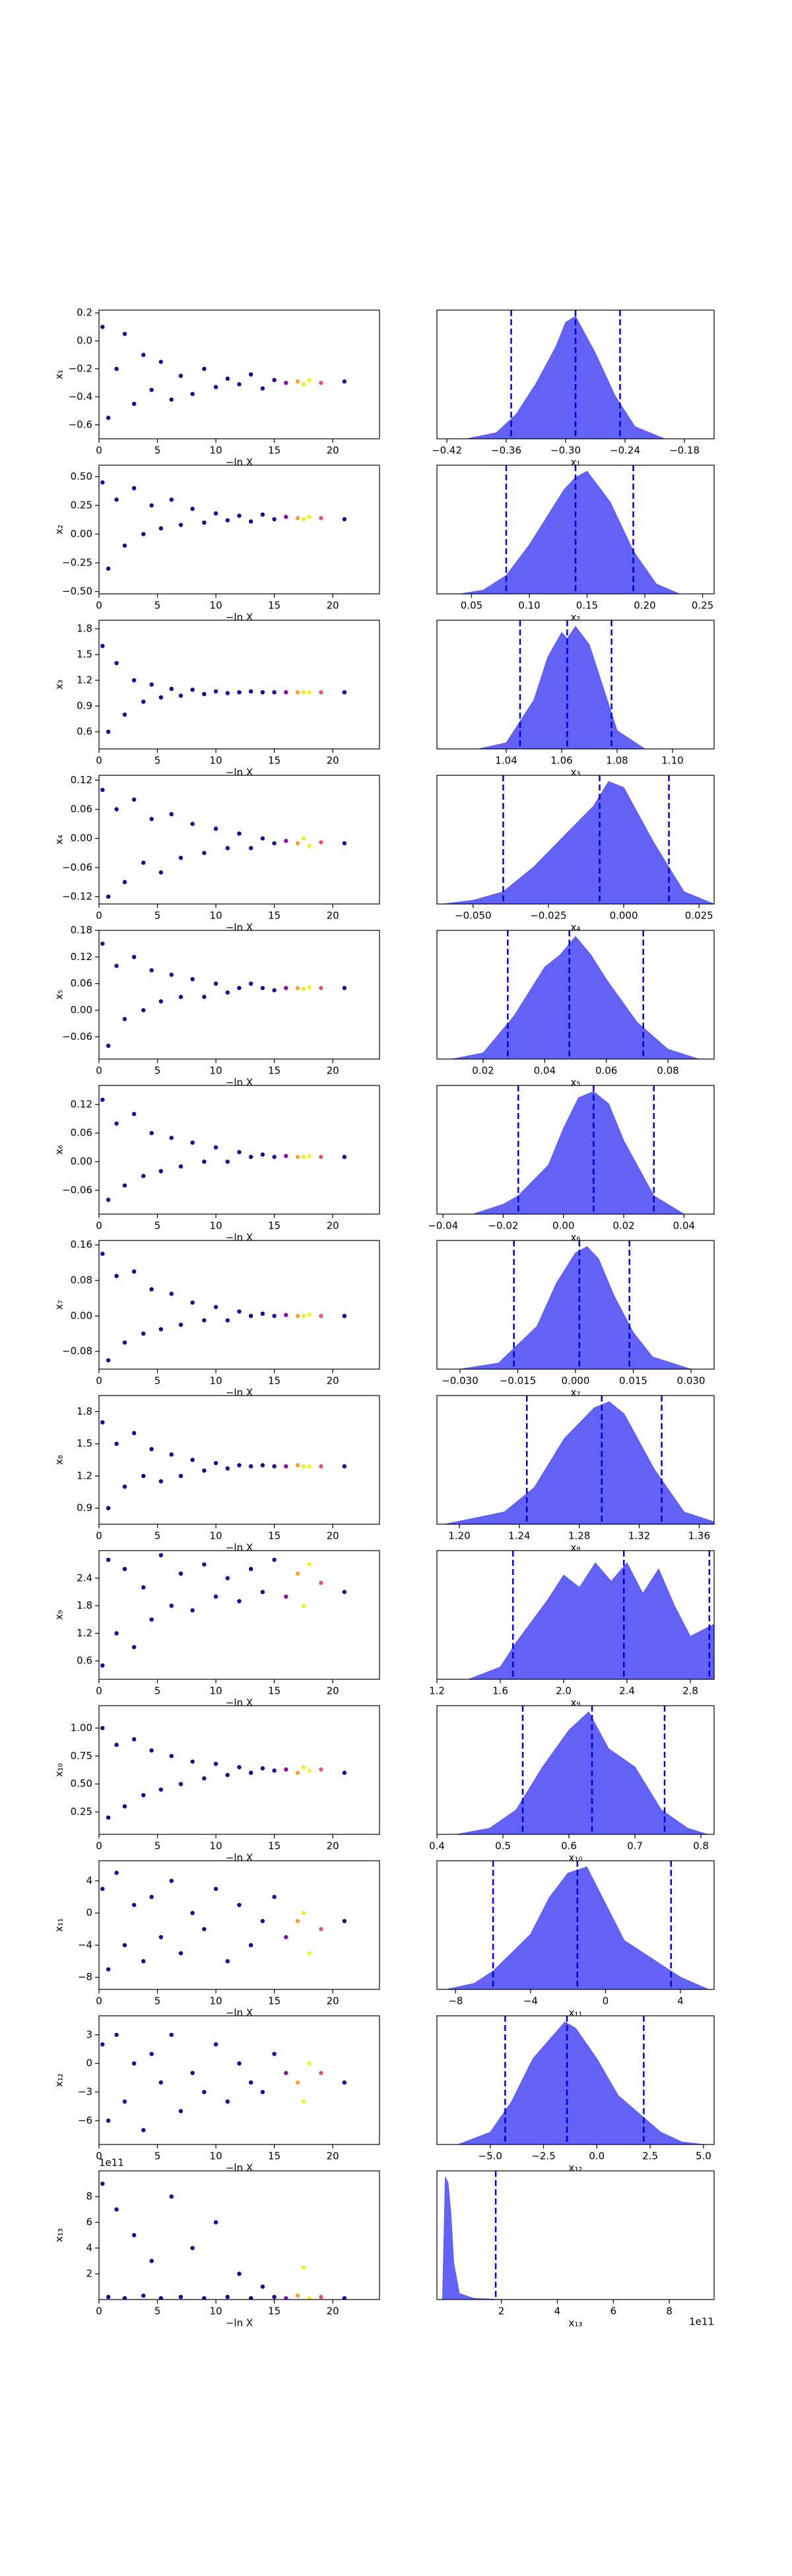 The width and height of the screenshot is (792, 2576). I want to click on x-tick-label: 0.25, so click(703, 606).